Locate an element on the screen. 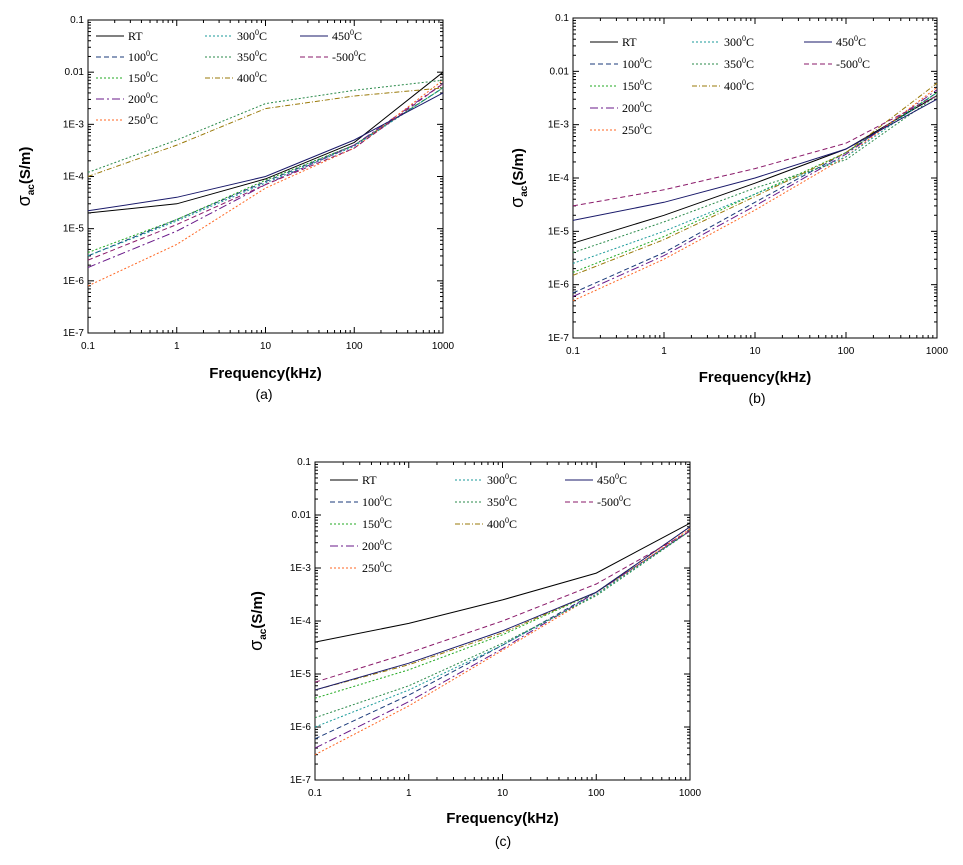 This screenshot has height=865, width=963. legend-entry: 4500C is located at coordinates (851, 41).